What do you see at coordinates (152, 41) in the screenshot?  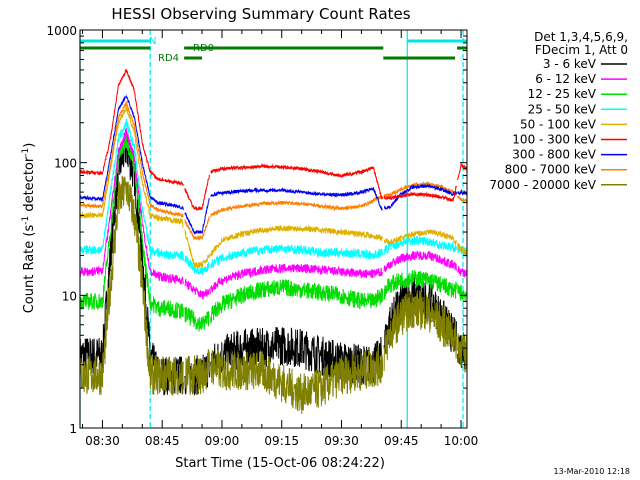 I see `flag-label-n: N` at bounding box center [152, 41].